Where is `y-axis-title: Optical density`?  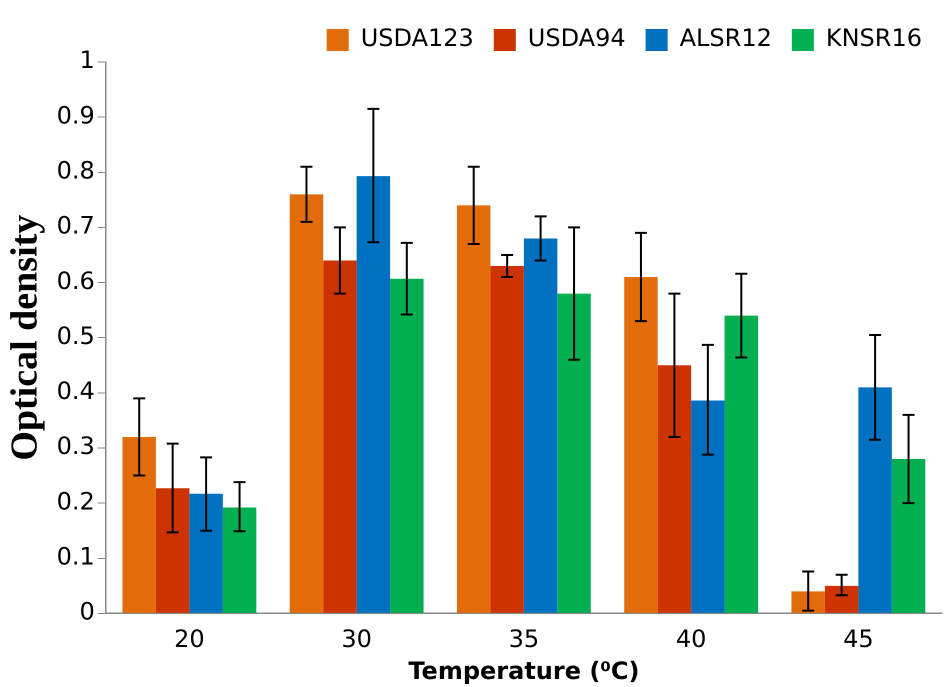 y-axis-title: Optical density is located at coordinates (25, 337).